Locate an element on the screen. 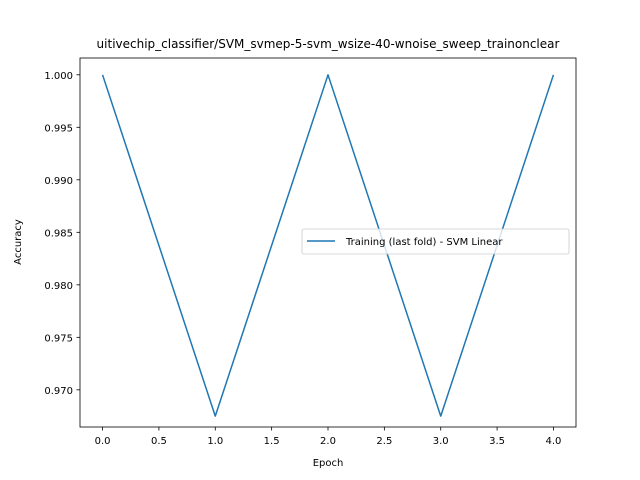  y-tick-label: 0.985 is located at coordinates (58, 233).